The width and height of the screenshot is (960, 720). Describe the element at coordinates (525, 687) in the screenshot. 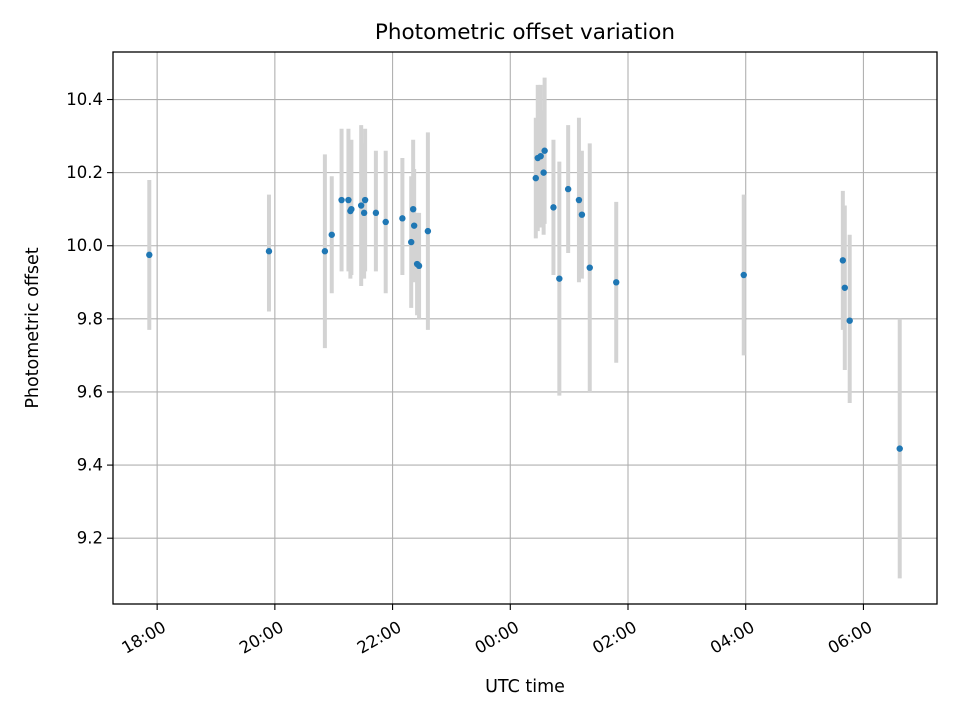

I see `x-axis-label: UTC time` at that location.